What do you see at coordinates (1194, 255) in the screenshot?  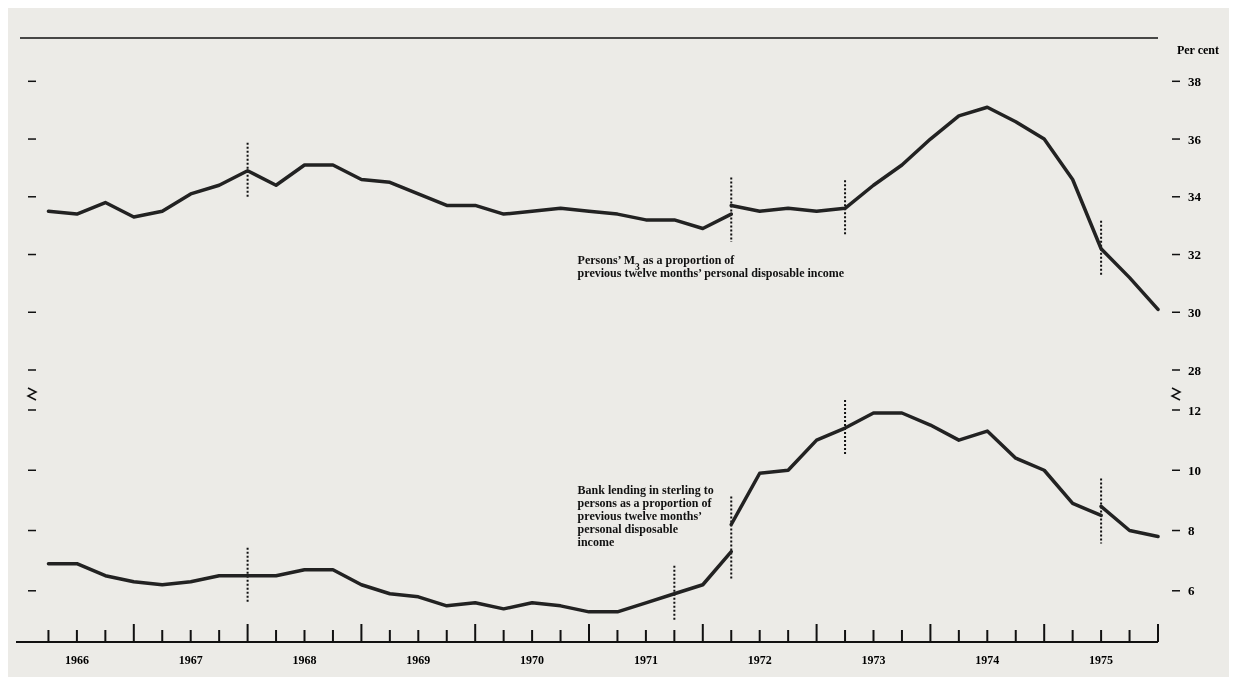 I see `y-tick-label: 32` at bounding box center [1194, 255].